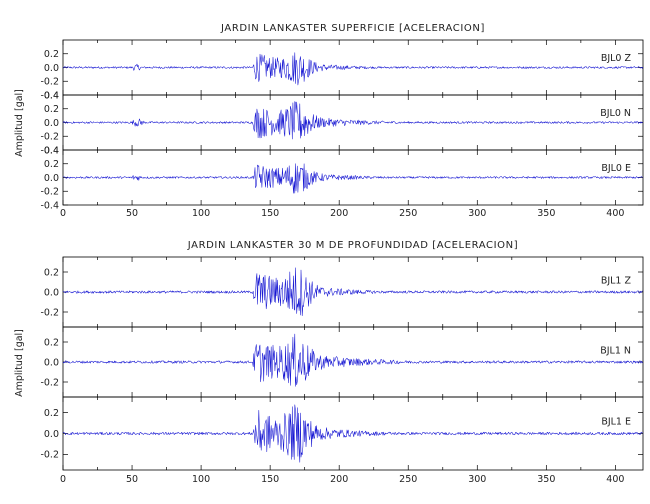 Image resolution: width=650 pixels, height=504 pixels. I want to click on panel-bjl1-n: 0.2 0.0 -0.2 BJL1 N, so click(342, 362).